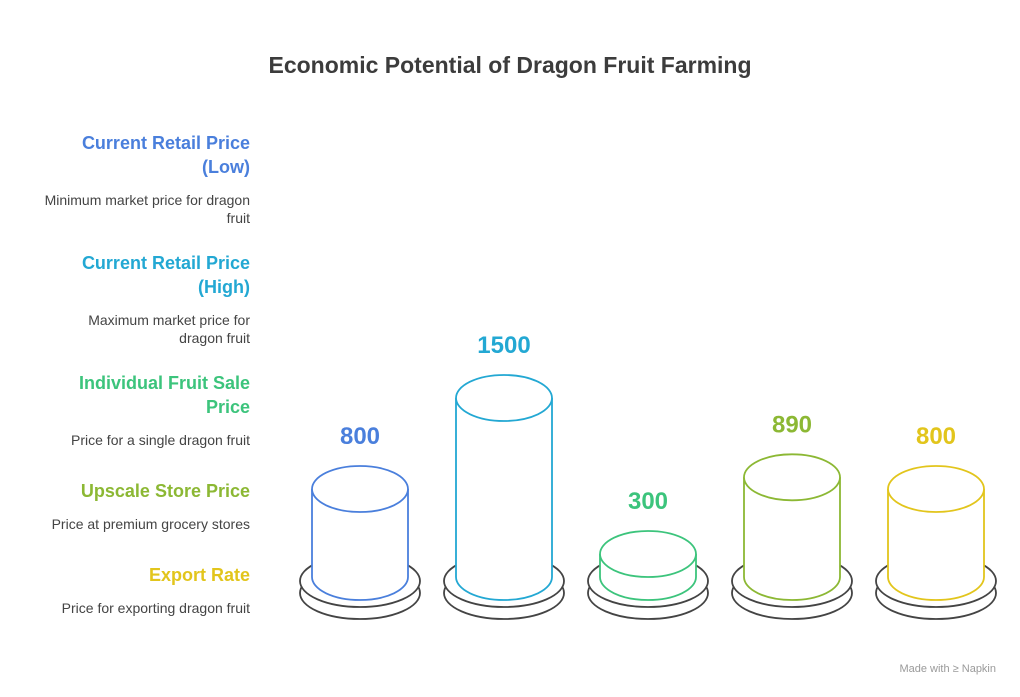  What do you see at coordinates (135, 209) in the screenshot?
I see `legend-description: Minimum market price for dragon fruit` at bounding box center [135, 209].